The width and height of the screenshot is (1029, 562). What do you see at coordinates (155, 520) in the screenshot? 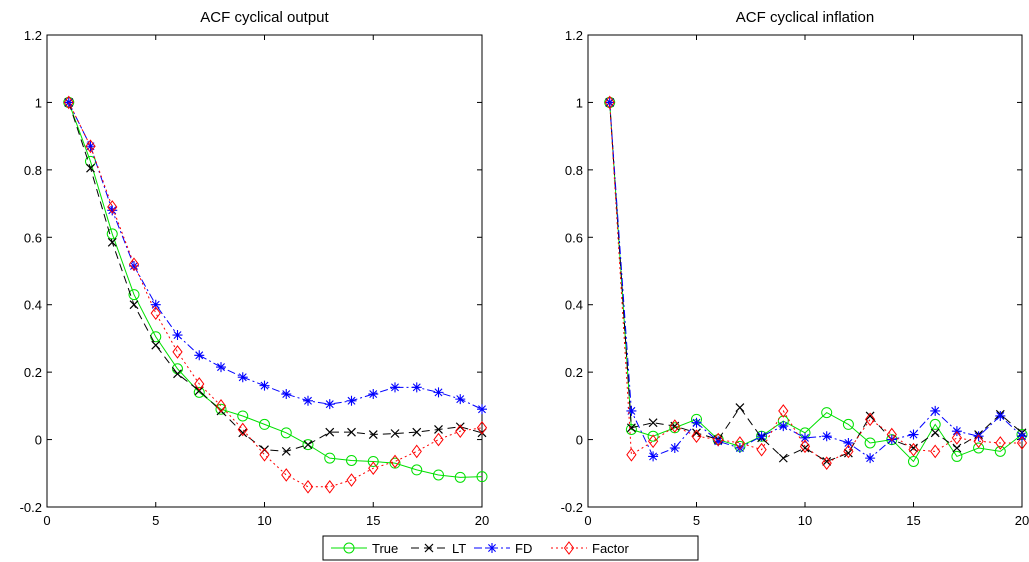
I see `x-tick-label: 5` at bounding box center [155, 520].